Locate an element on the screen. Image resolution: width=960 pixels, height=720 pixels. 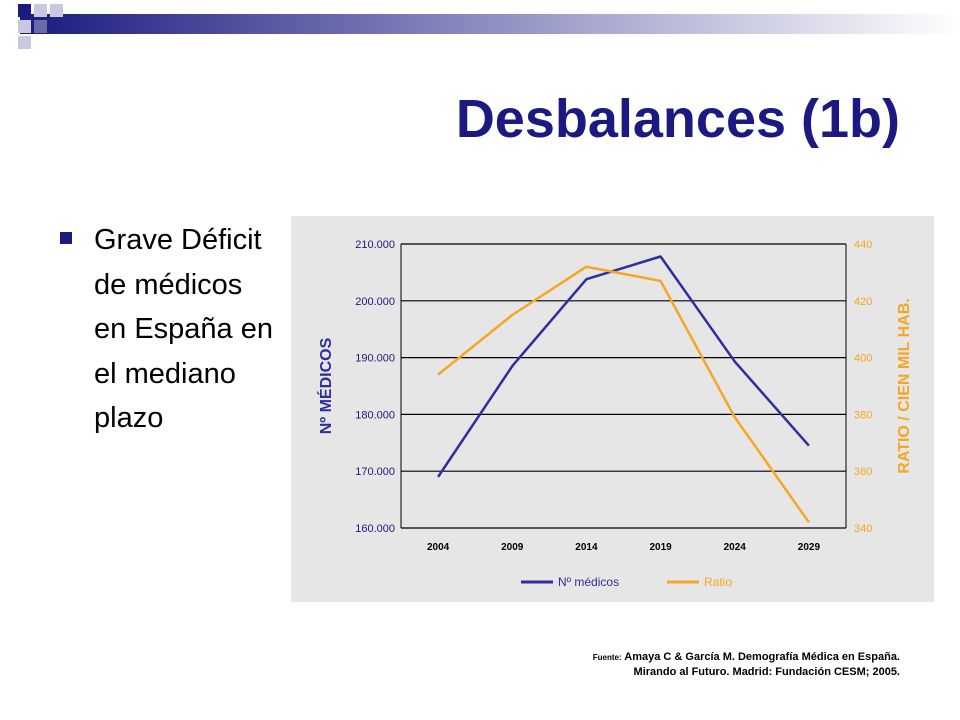
series-line-ratio is located at coordinates (623, 394).